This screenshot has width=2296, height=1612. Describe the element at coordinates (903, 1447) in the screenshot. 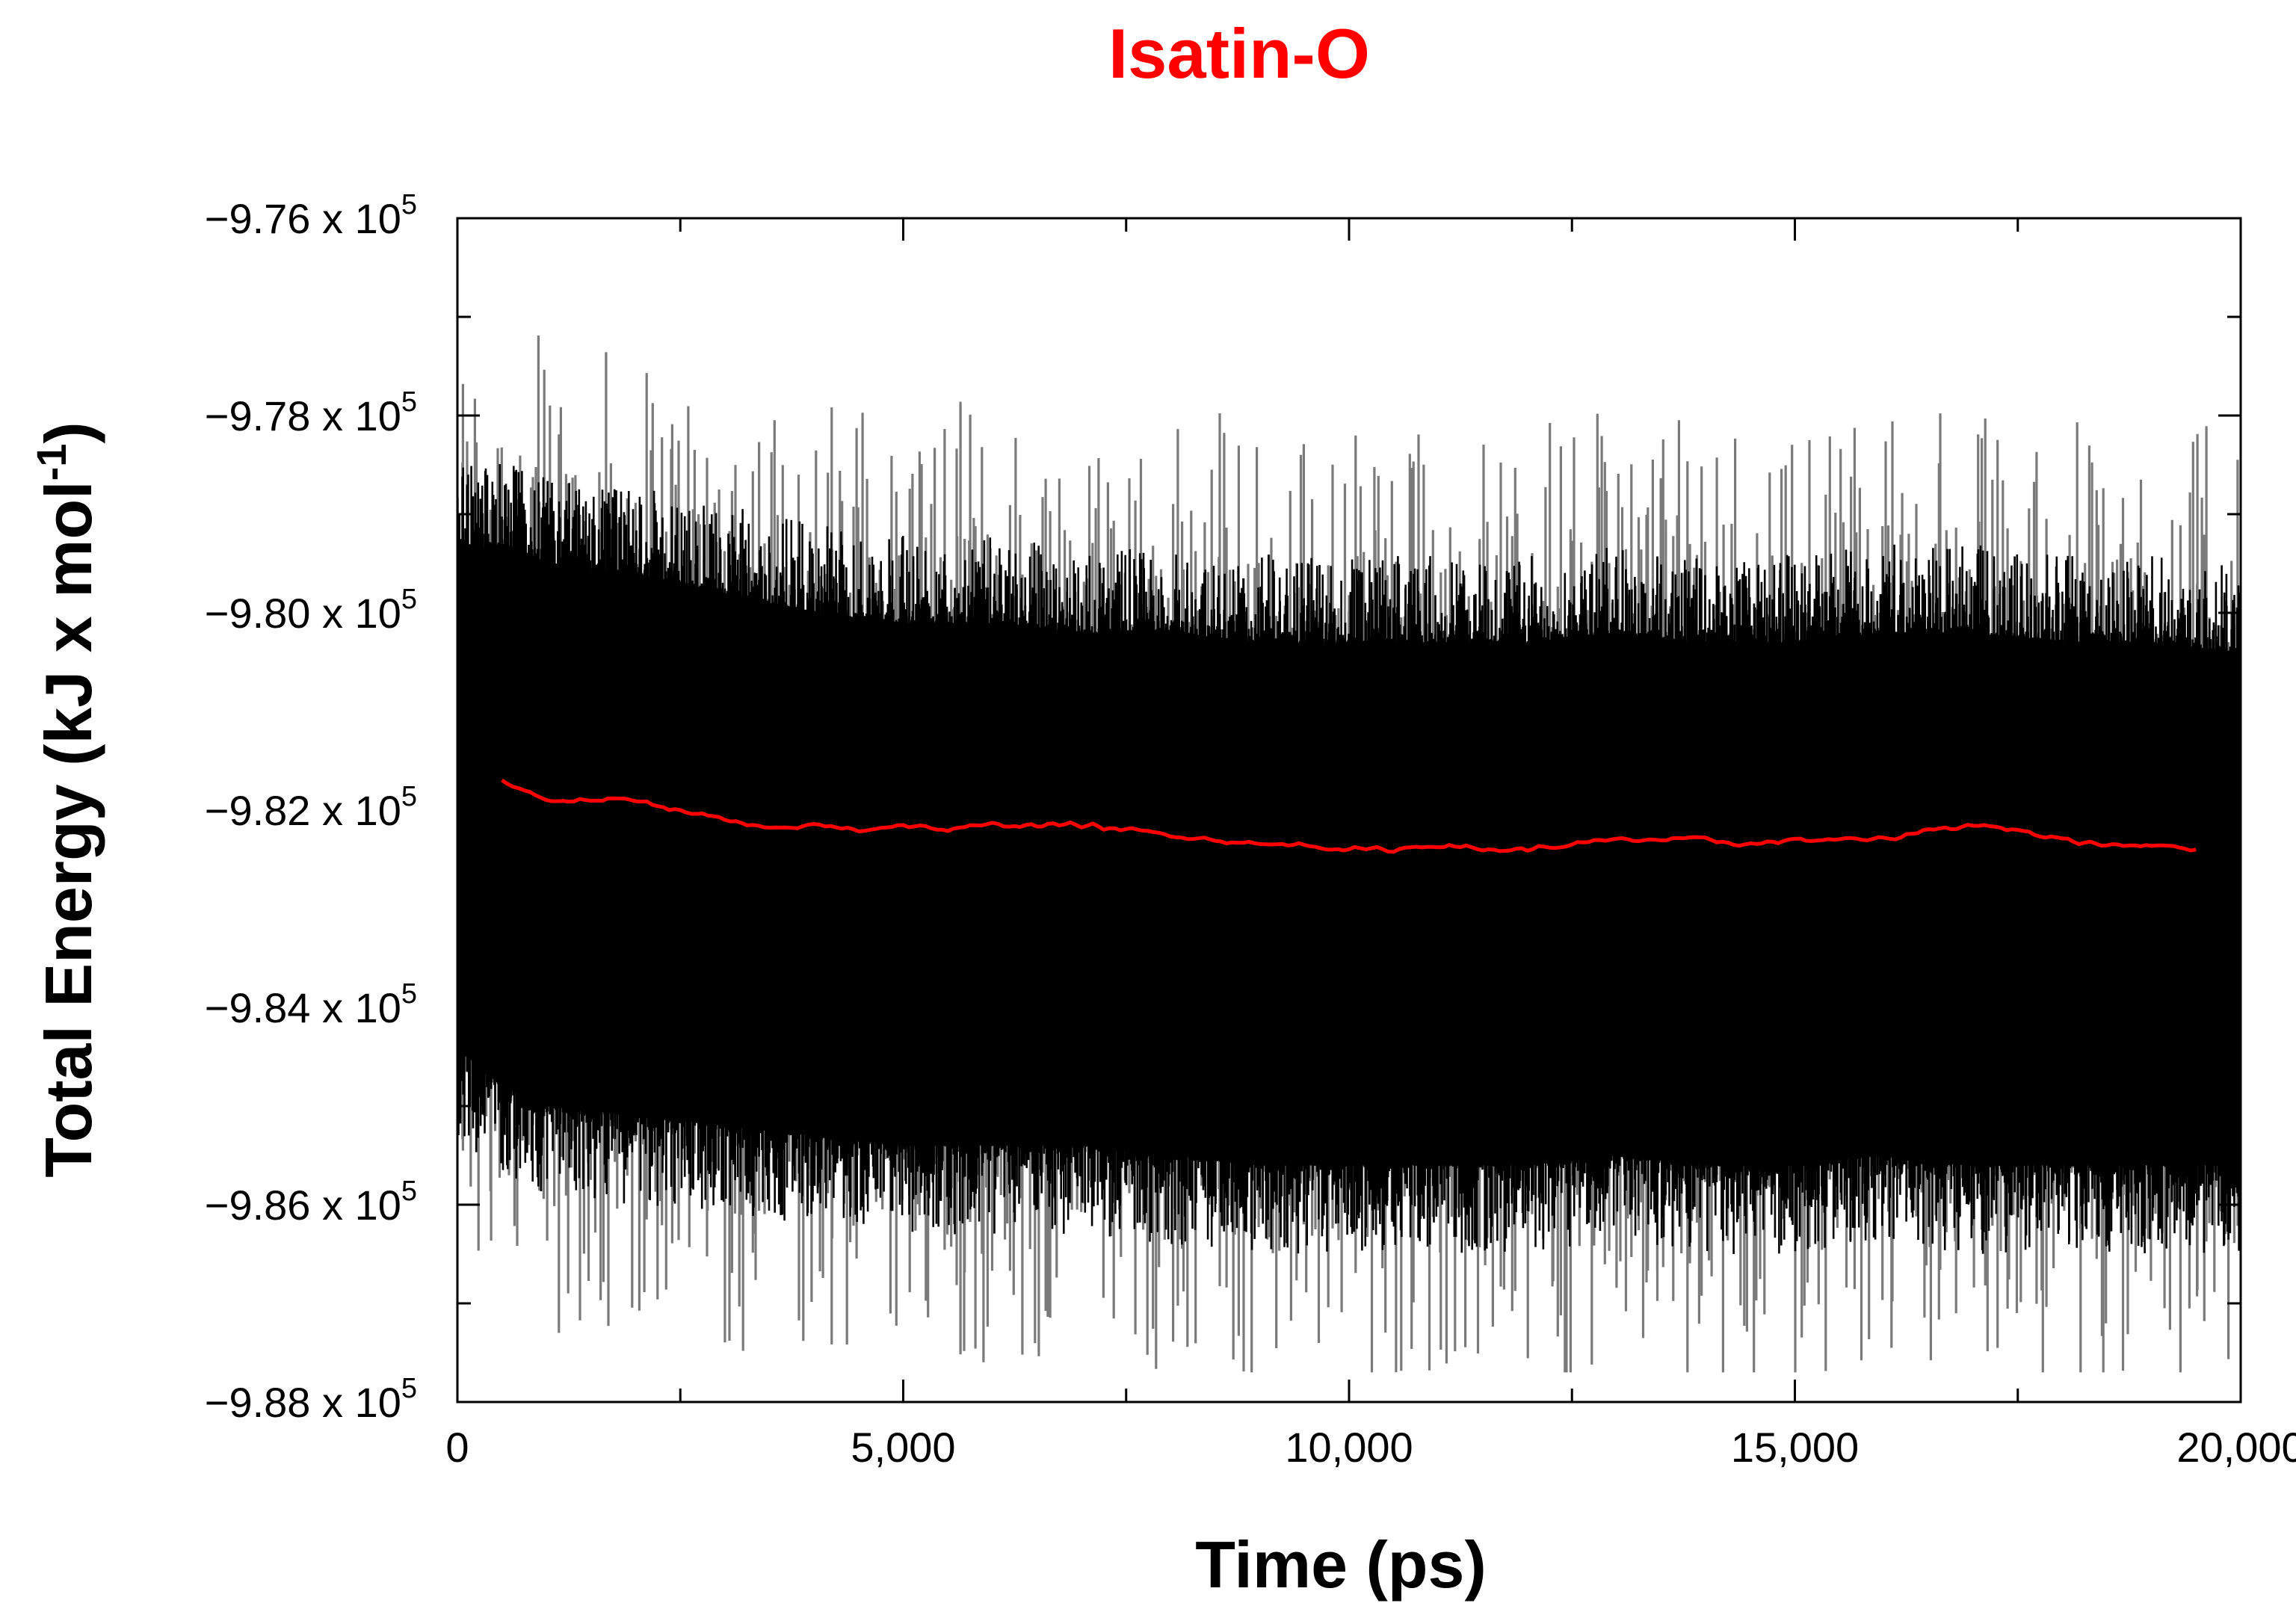

I see `x-tick-label: 5,000` at that location.